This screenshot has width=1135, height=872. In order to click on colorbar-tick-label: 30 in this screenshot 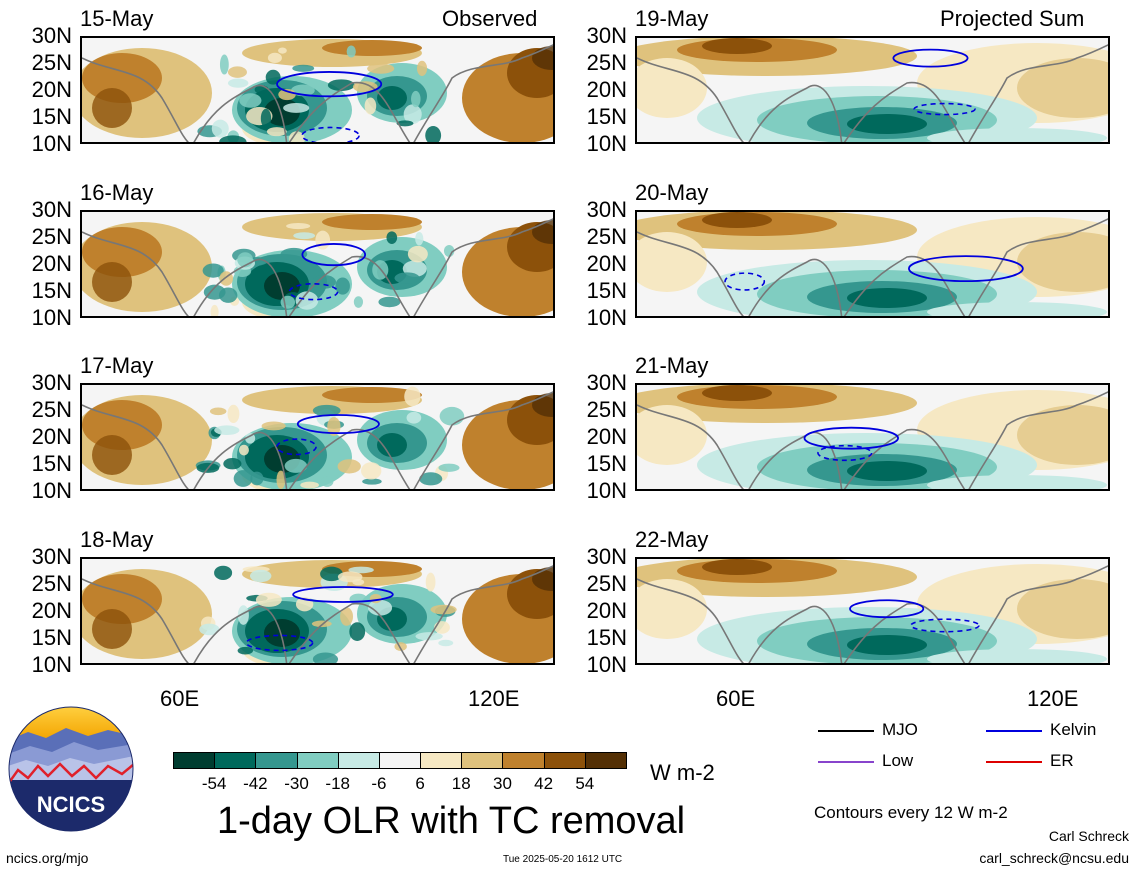, I will do `click(502, 783)`.